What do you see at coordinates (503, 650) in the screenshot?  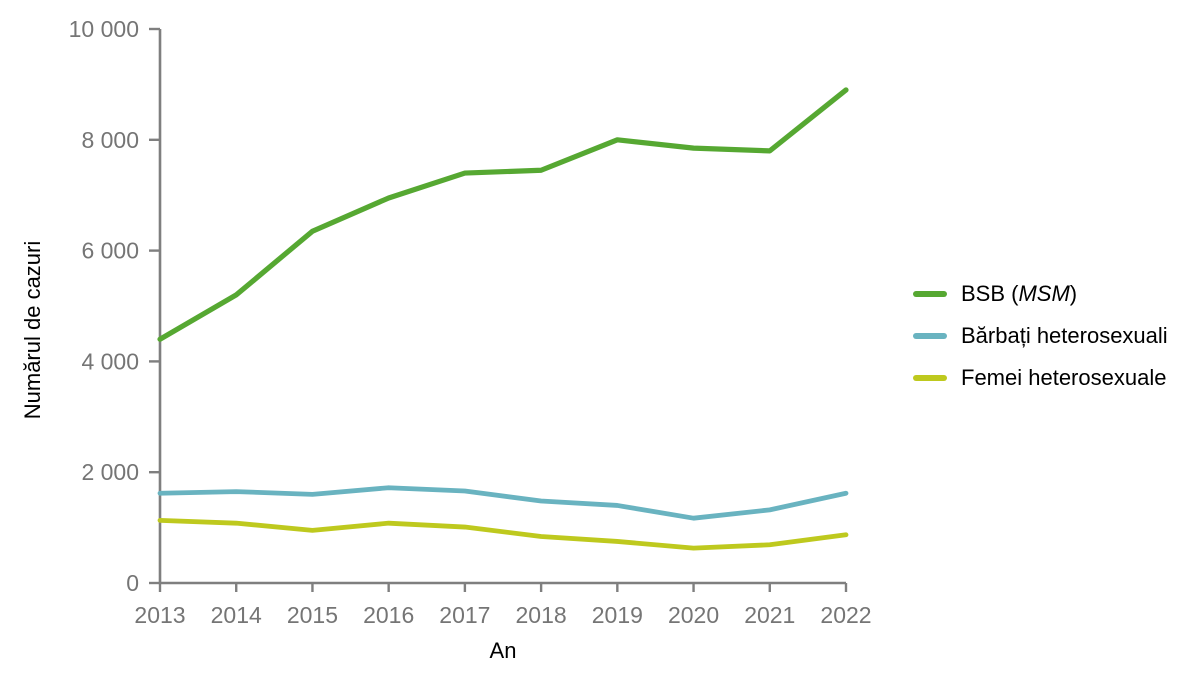 I see `x-axis-title: An` at bounding box center [503, 650].